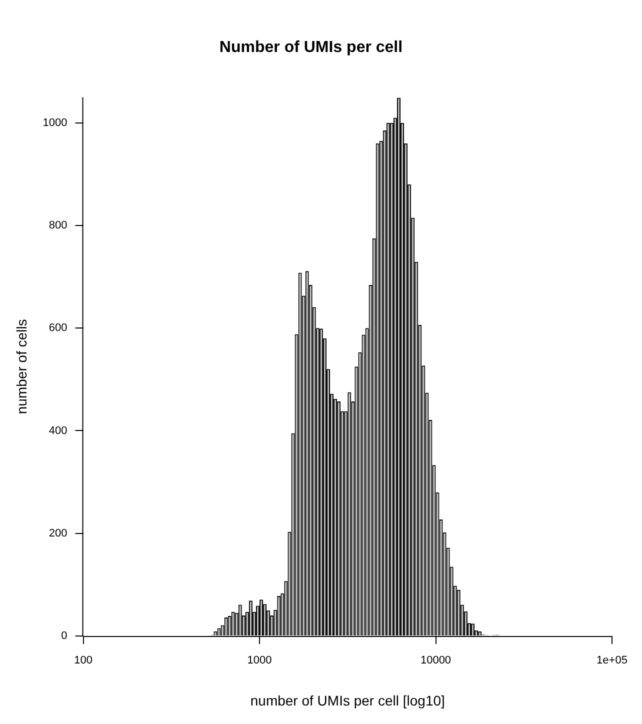 This screenshot has height=724, width=642. Describe the element at coordinates (58, 328) in the screenshot. I see `y-tick-label: 600` at that location.